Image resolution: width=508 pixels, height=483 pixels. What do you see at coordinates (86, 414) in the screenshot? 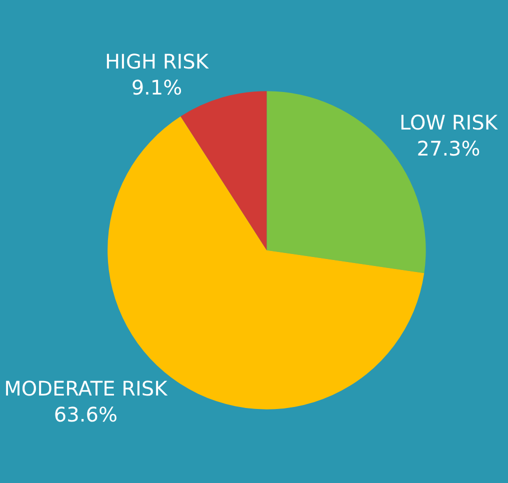
I see `data-label: 63.6%` at bounding box center [86, 414].